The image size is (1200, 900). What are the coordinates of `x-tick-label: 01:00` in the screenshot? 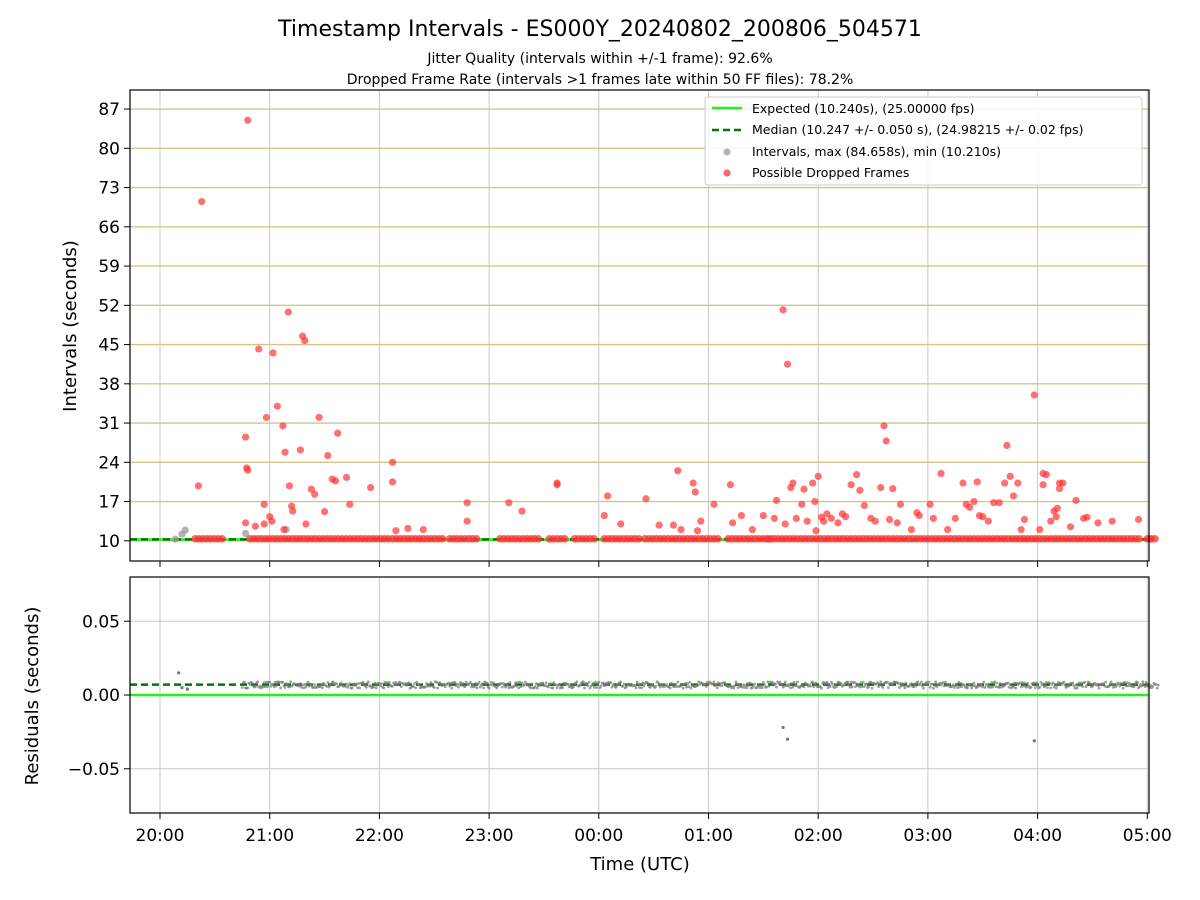 It's located at (708, 836).